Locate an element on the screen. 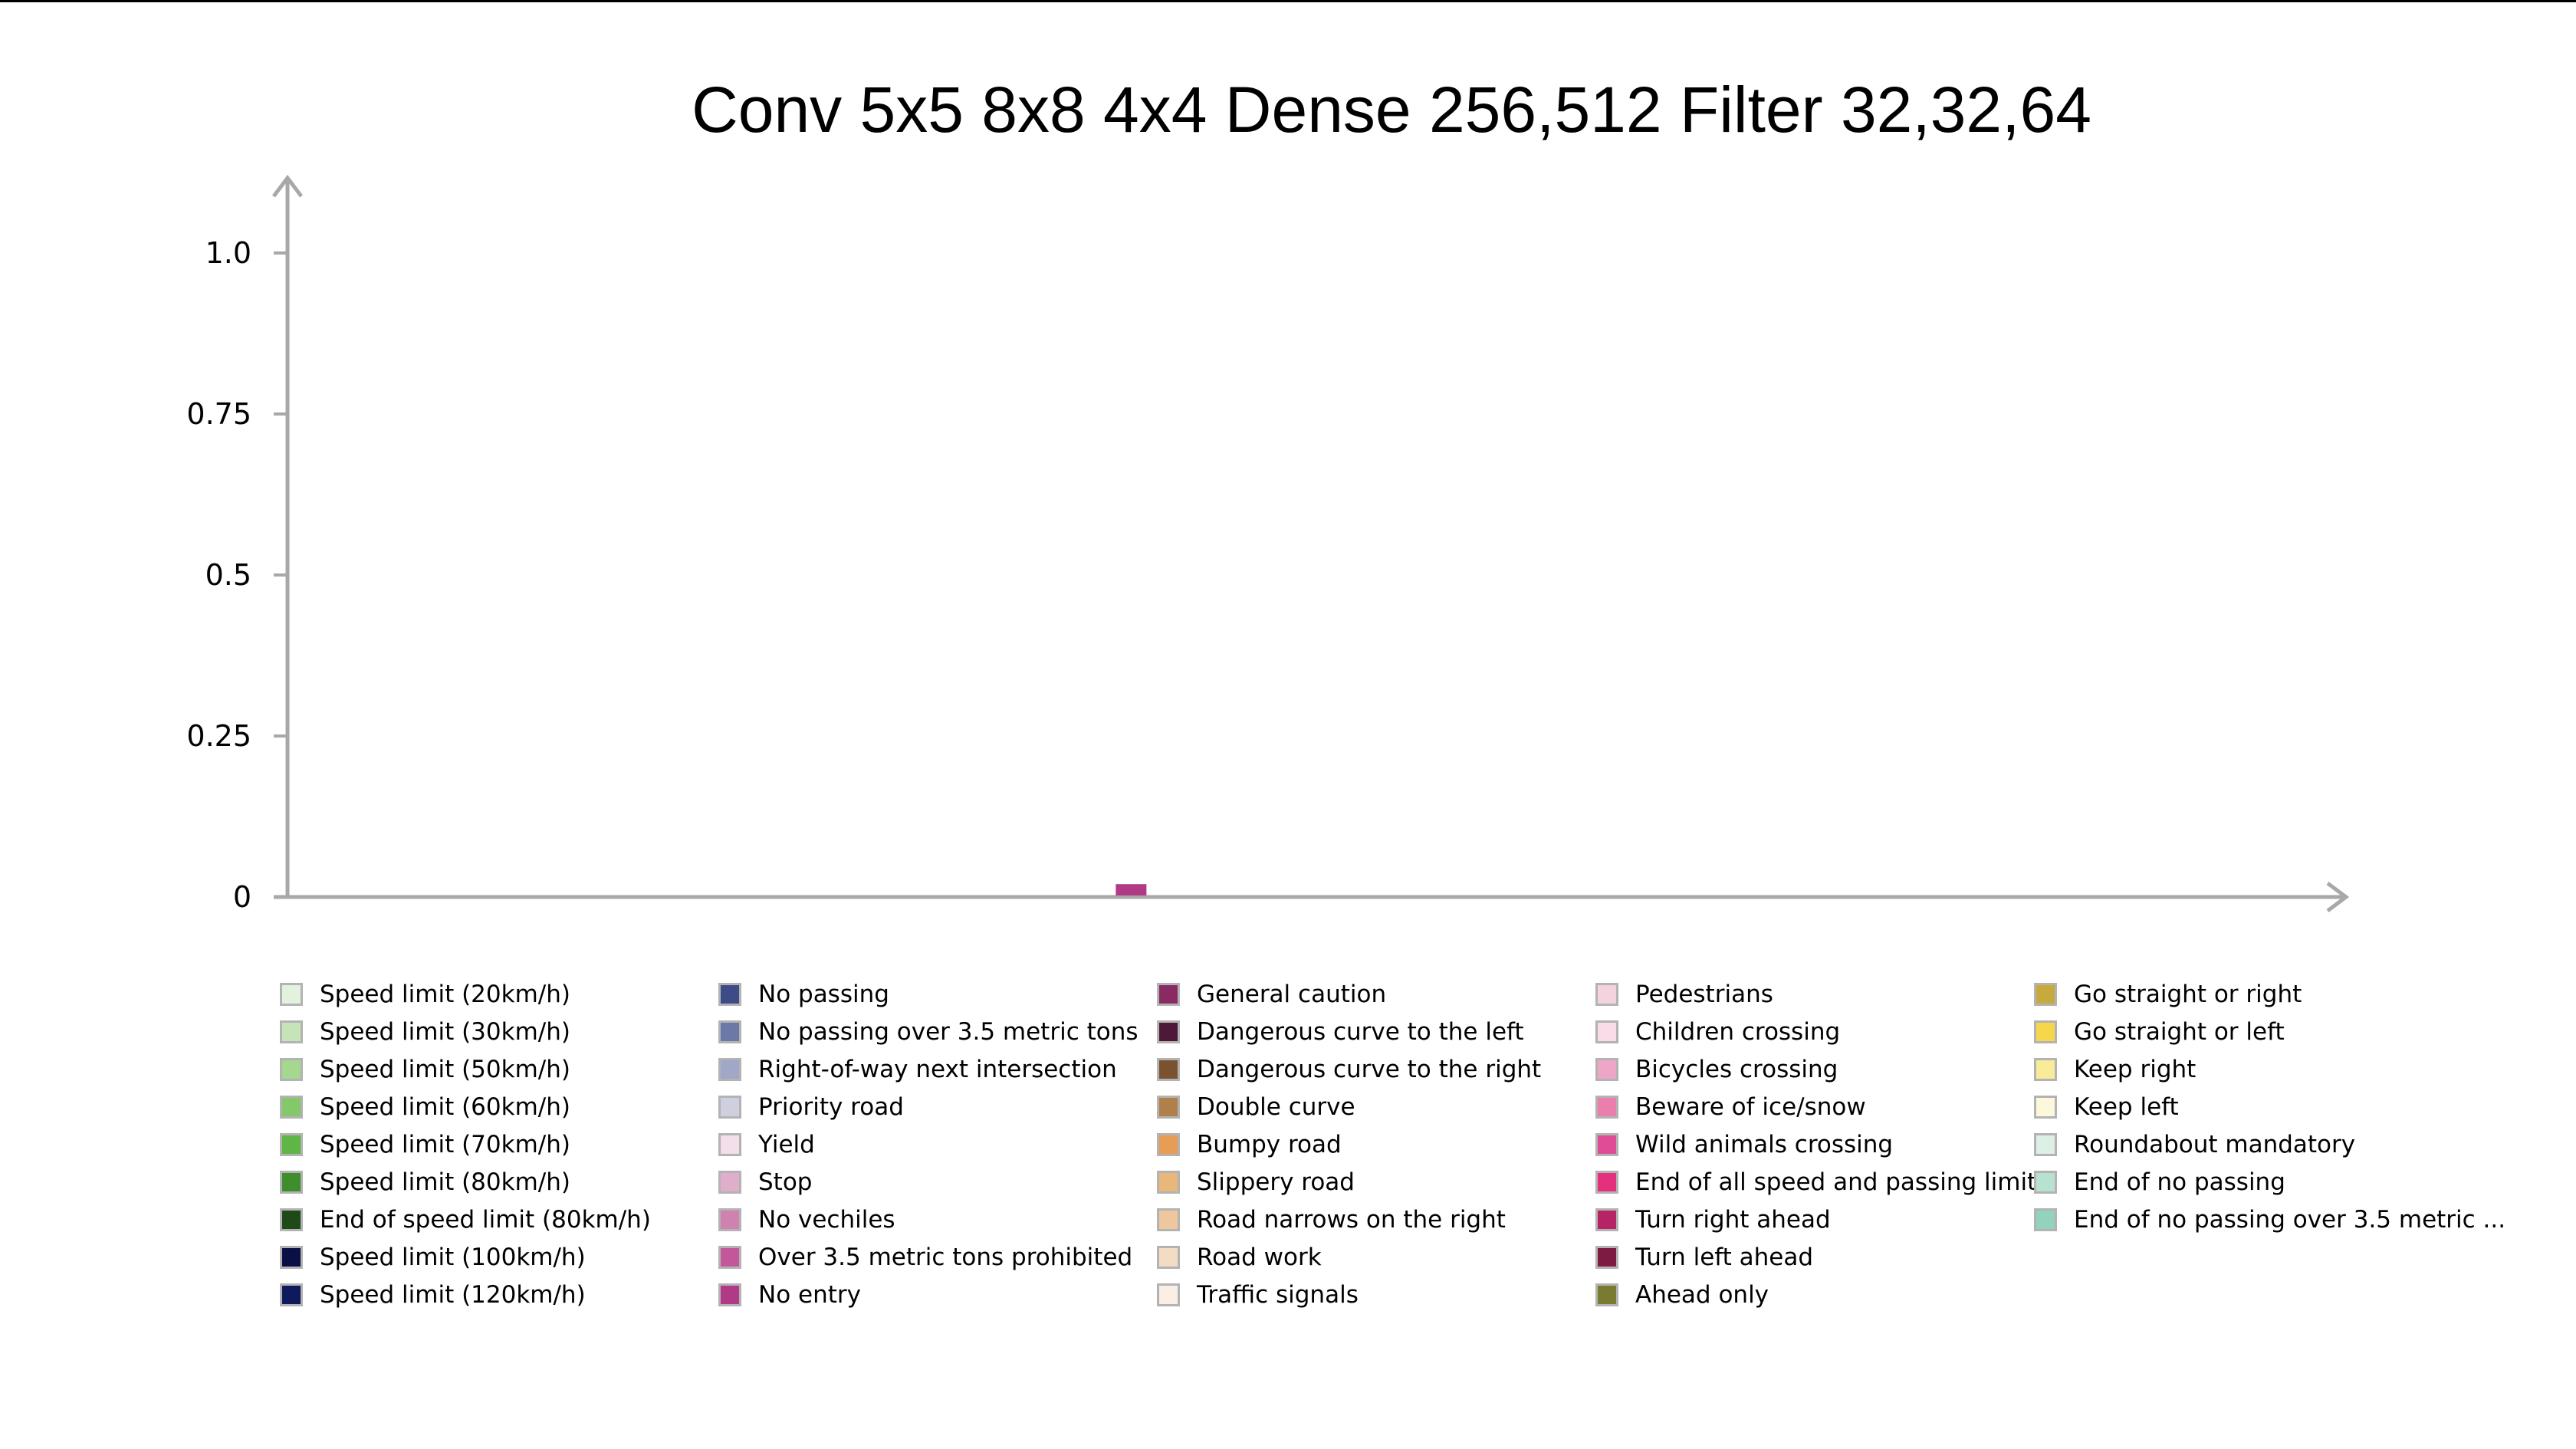 The height and width of the screenshot is (1449, 2576). bars is located at coordinates (1131, 889).